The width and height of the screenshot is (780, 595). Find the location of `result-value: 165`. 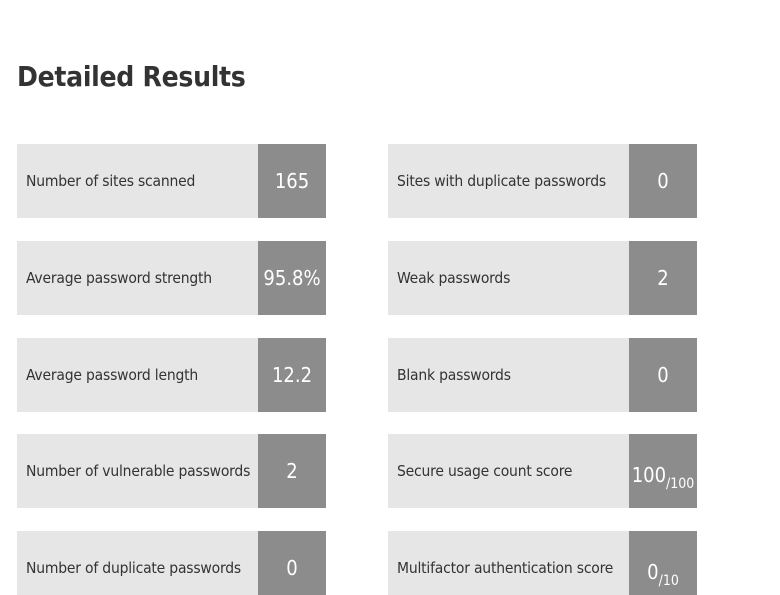

result-value: 165 is located at coordinates (292, 181).